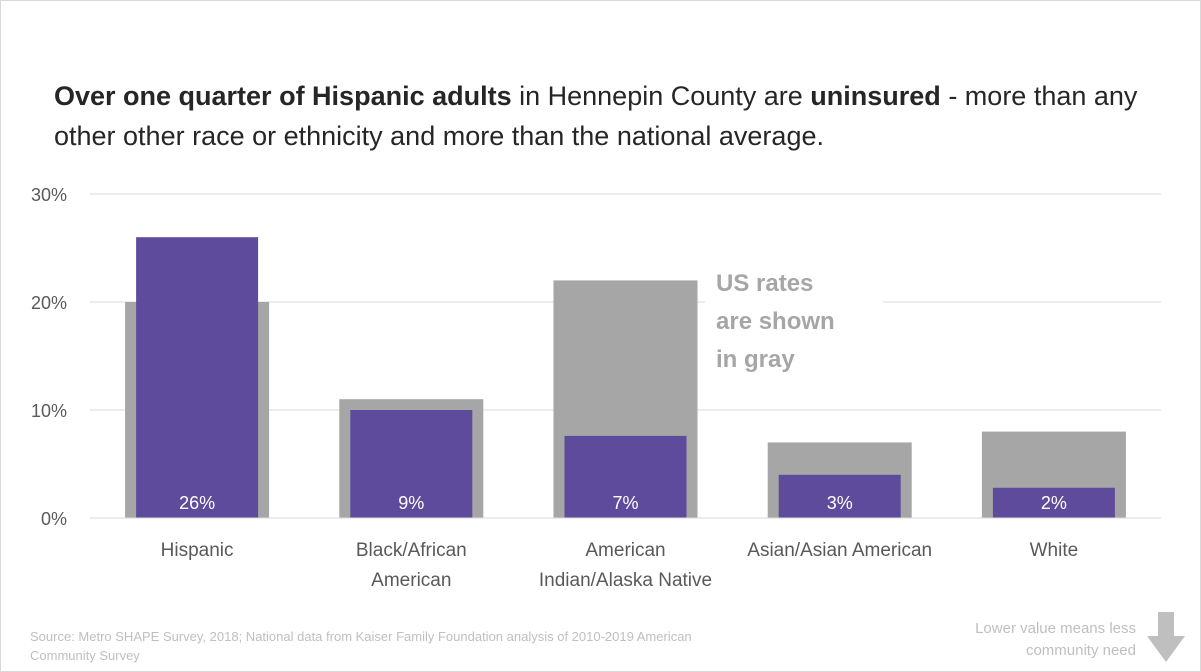  What do you see at coordinates (49, 195) in the screenshot?
I see `y-tick-label: 30%` at bounding box center [49, 195].